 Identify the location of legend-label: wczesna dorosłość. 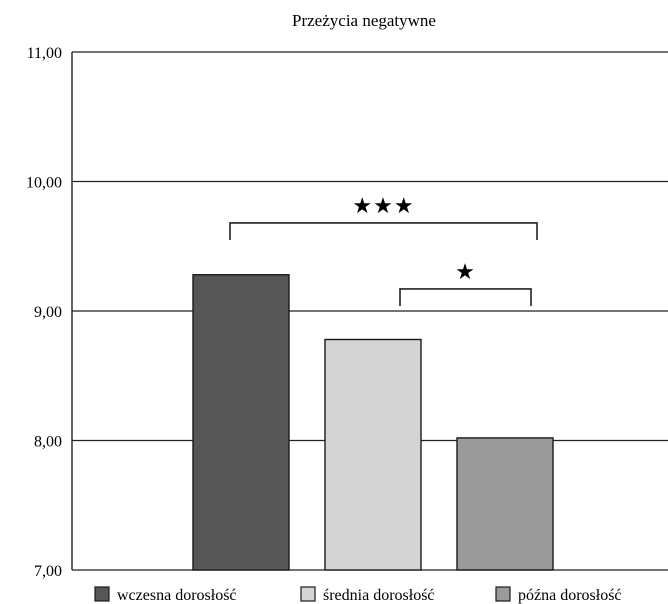
(177, 595).